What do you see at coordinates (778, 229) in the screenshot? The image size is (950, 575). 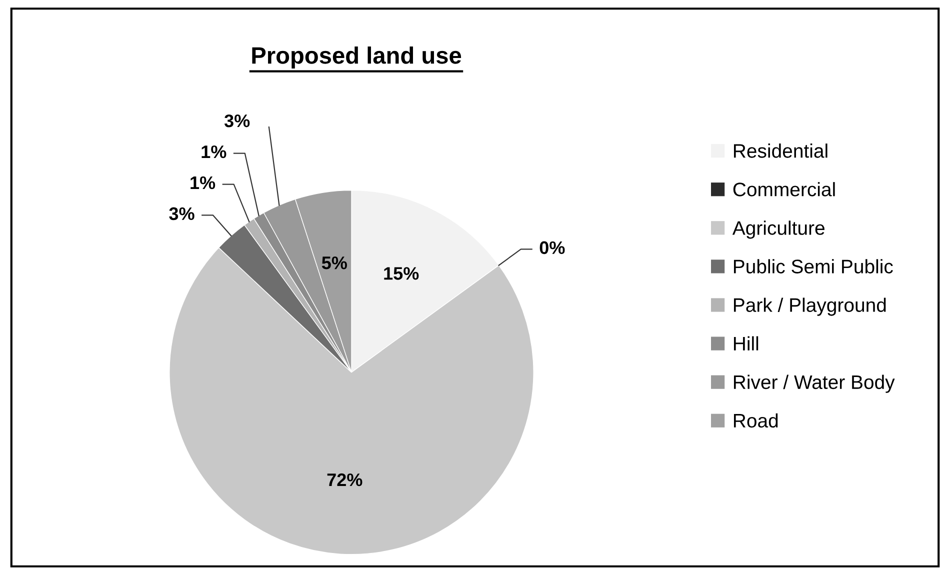 I see `legend-label: Agriculture` at bounding box center [778, 229].